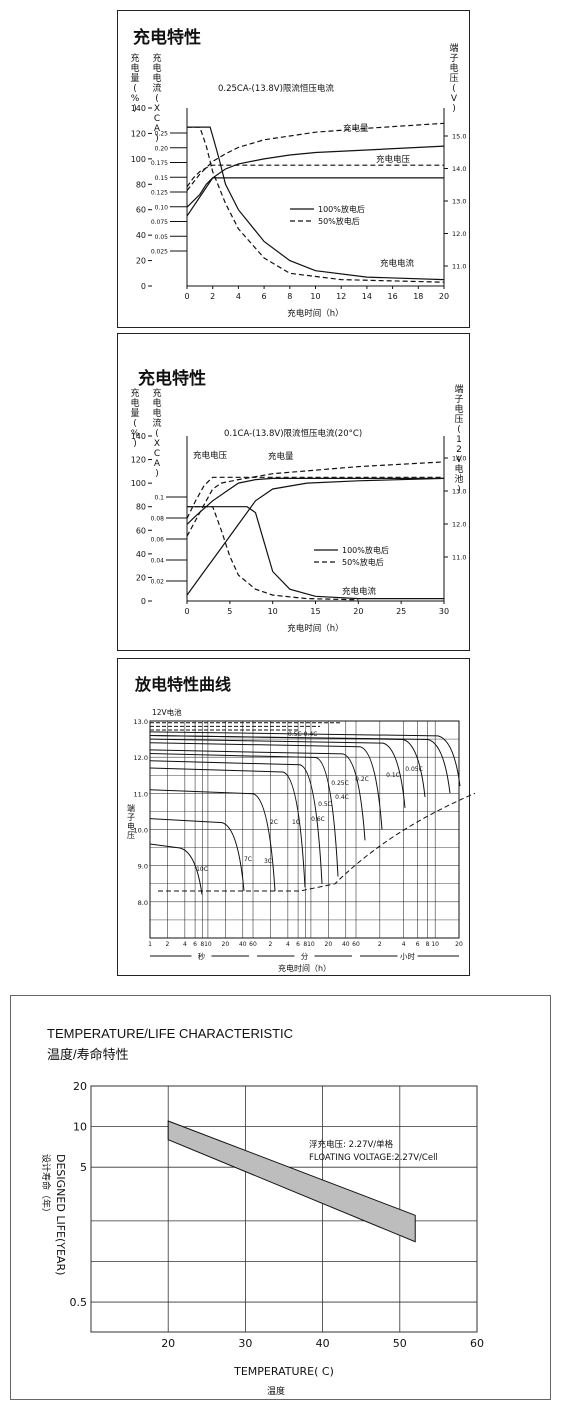 This screenshot has height=1407, width=562. What do you see at coordinates (135, 434) in the screenshot?
I see `y-left-outer-label: %` at bounding box center [135, 434].